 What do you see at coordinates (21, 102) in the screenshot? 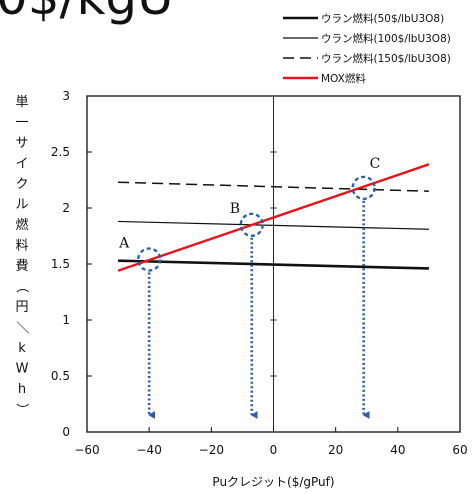
I see `y-axis-label-char: 単` at bounding box center [21, 102].